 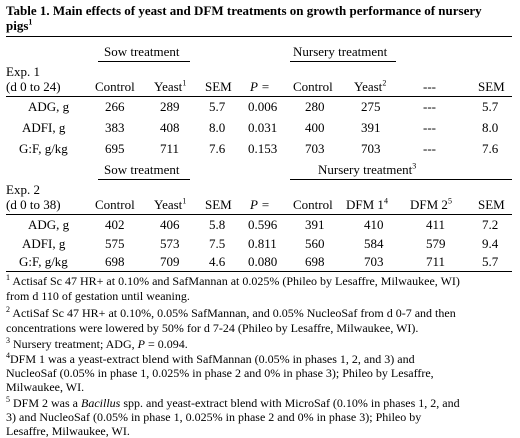 What do you see at coordinates (8, 340) in the screenshot?
I see `footnote-3-sup: 3` at bounding box center [8, 340].